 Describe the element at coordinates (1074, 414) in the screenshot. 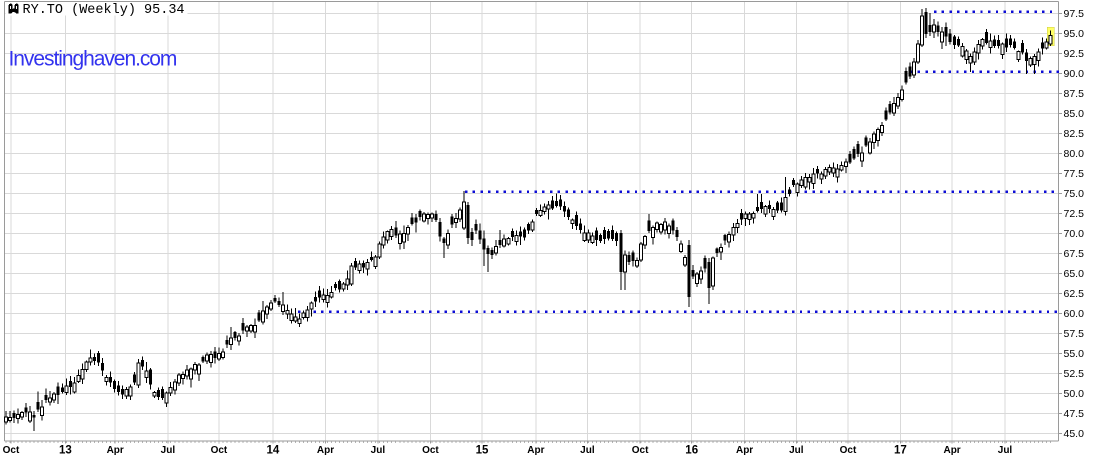

I see `svg-text: 47.5` at that location.